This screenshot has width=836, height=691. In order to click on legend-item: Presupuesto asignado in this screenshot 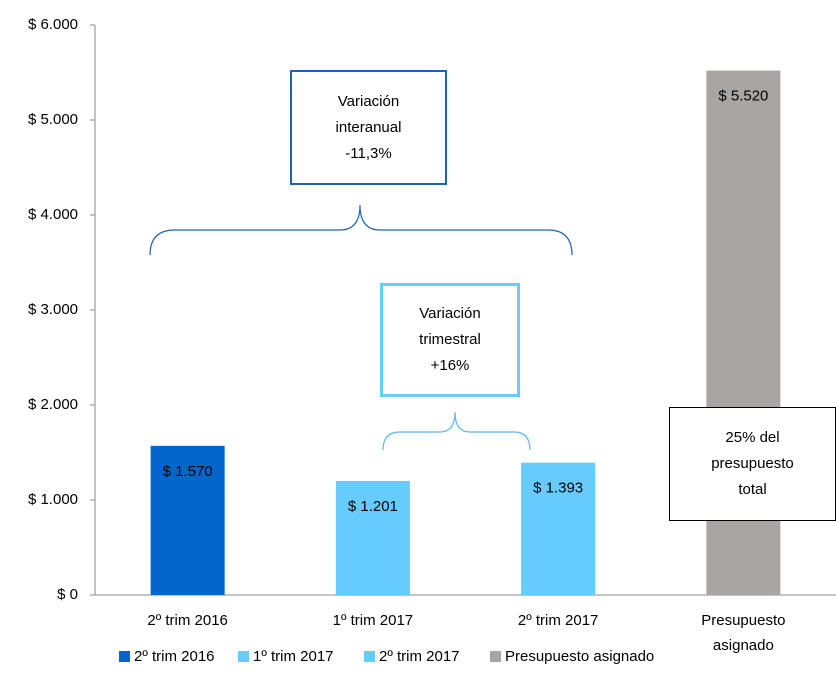, I will do `click(572, 656)`.